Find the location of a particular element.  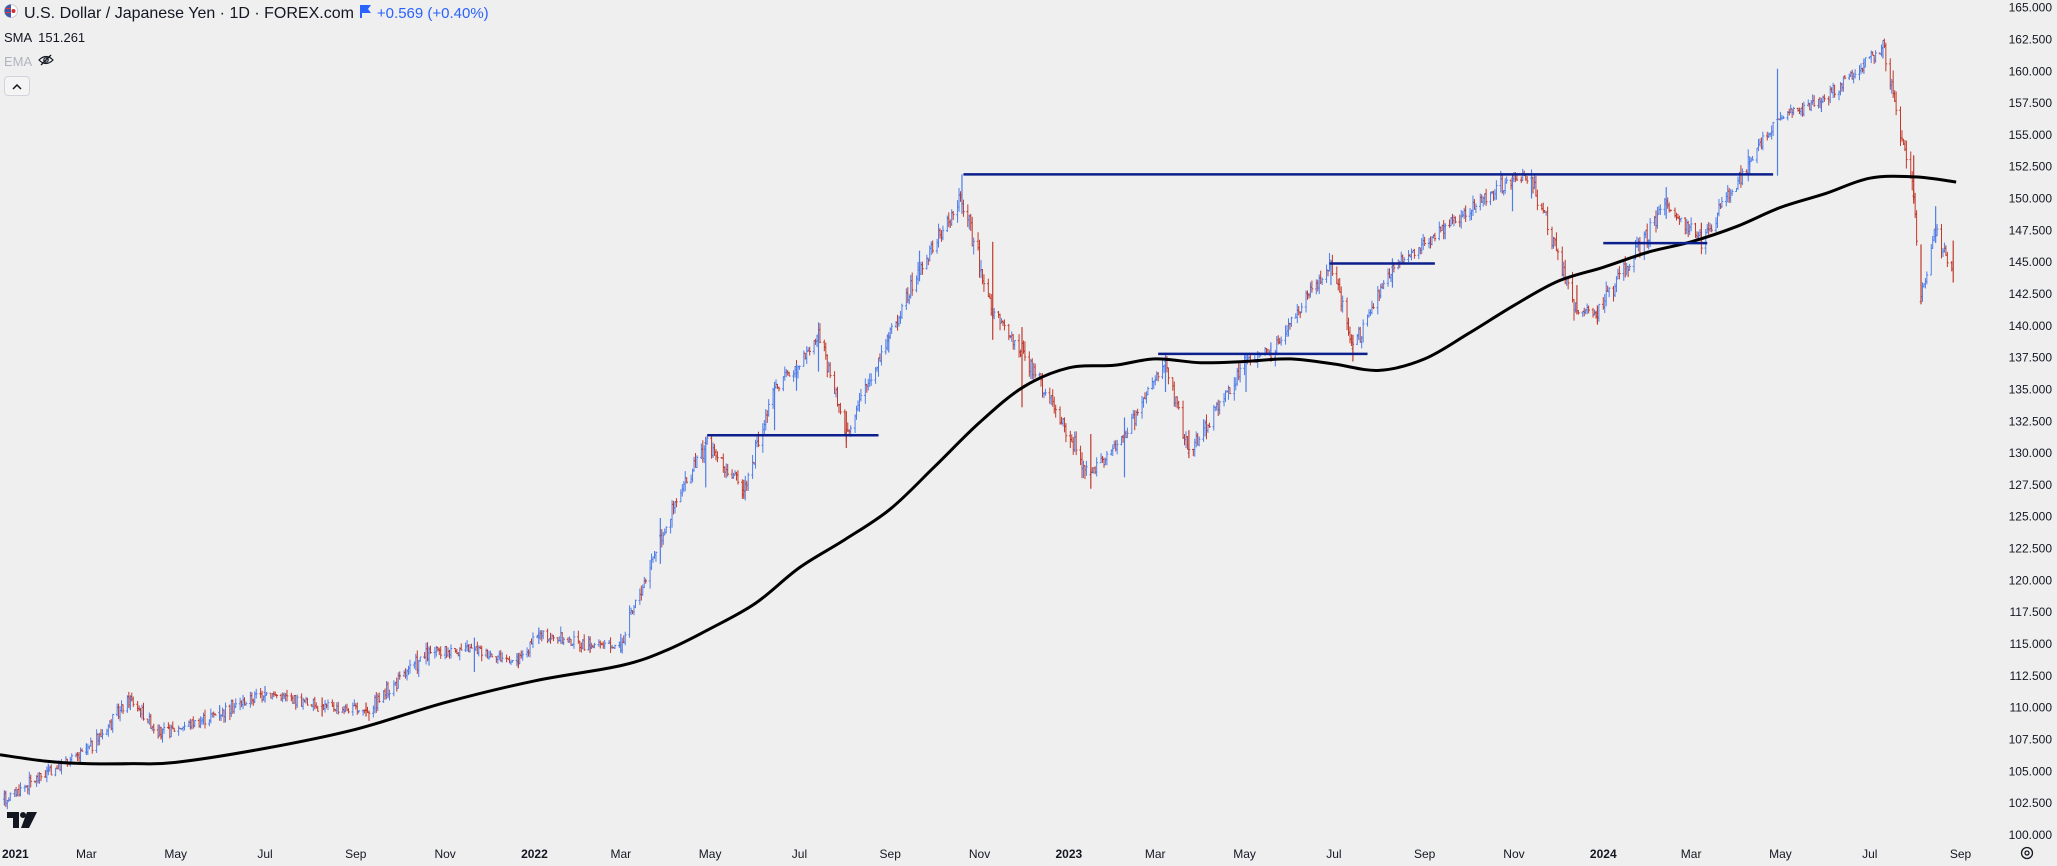

ema-indicator-row: EMA is located at coordinates (246, 62).